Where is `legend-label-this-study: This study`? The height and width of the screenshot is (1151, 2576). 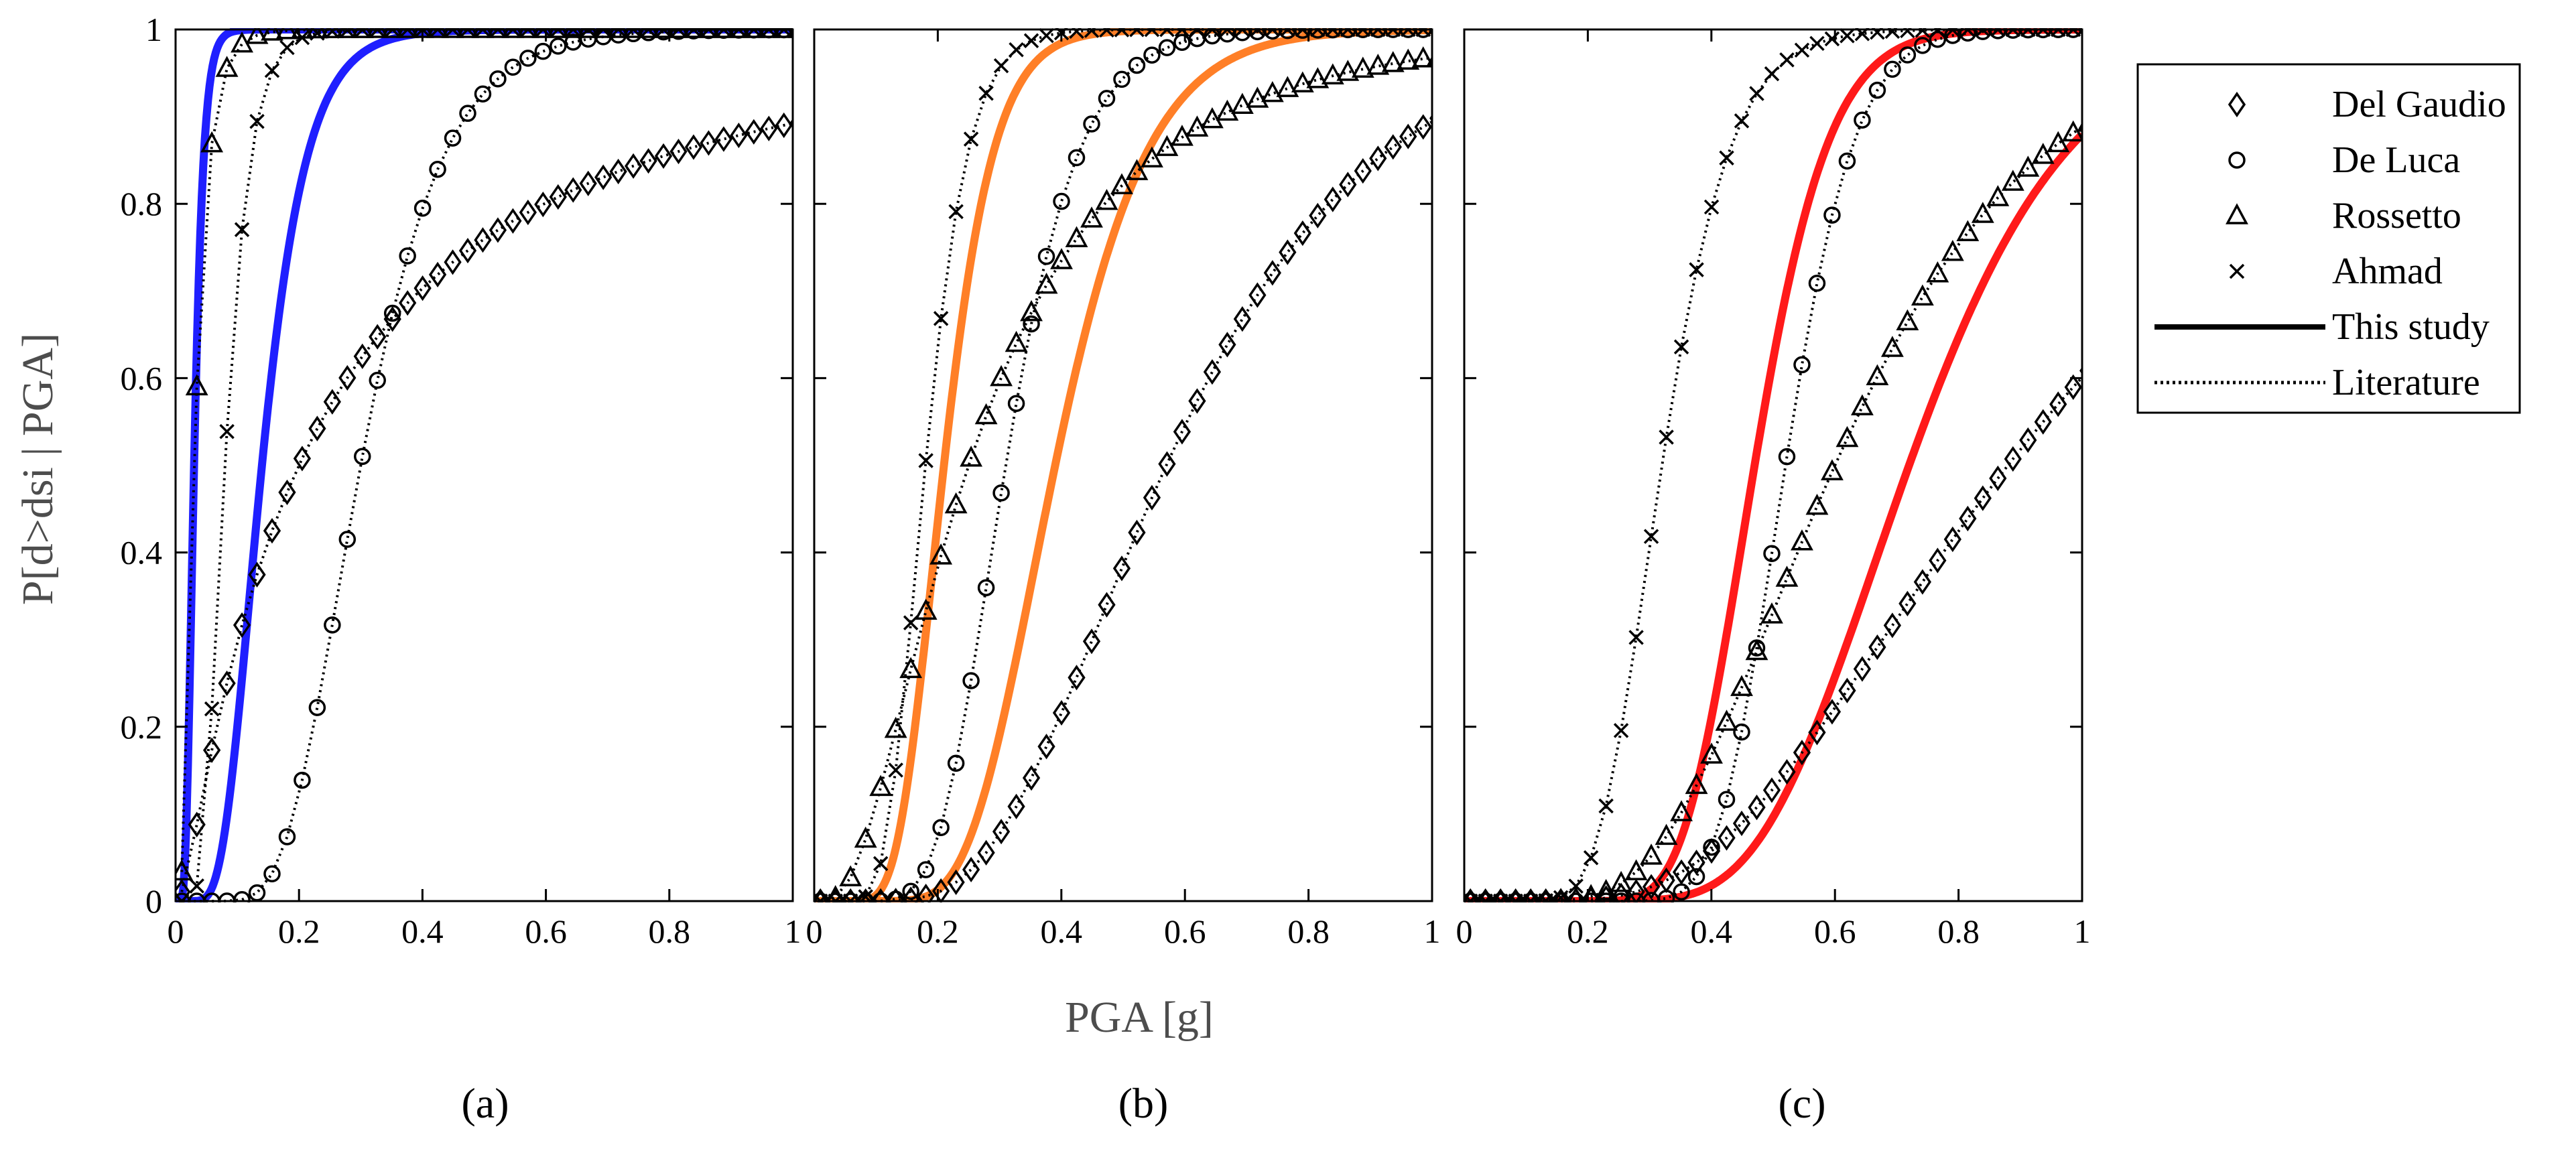
legend-label-this-study: This study is located at coordinates (2411, 327).